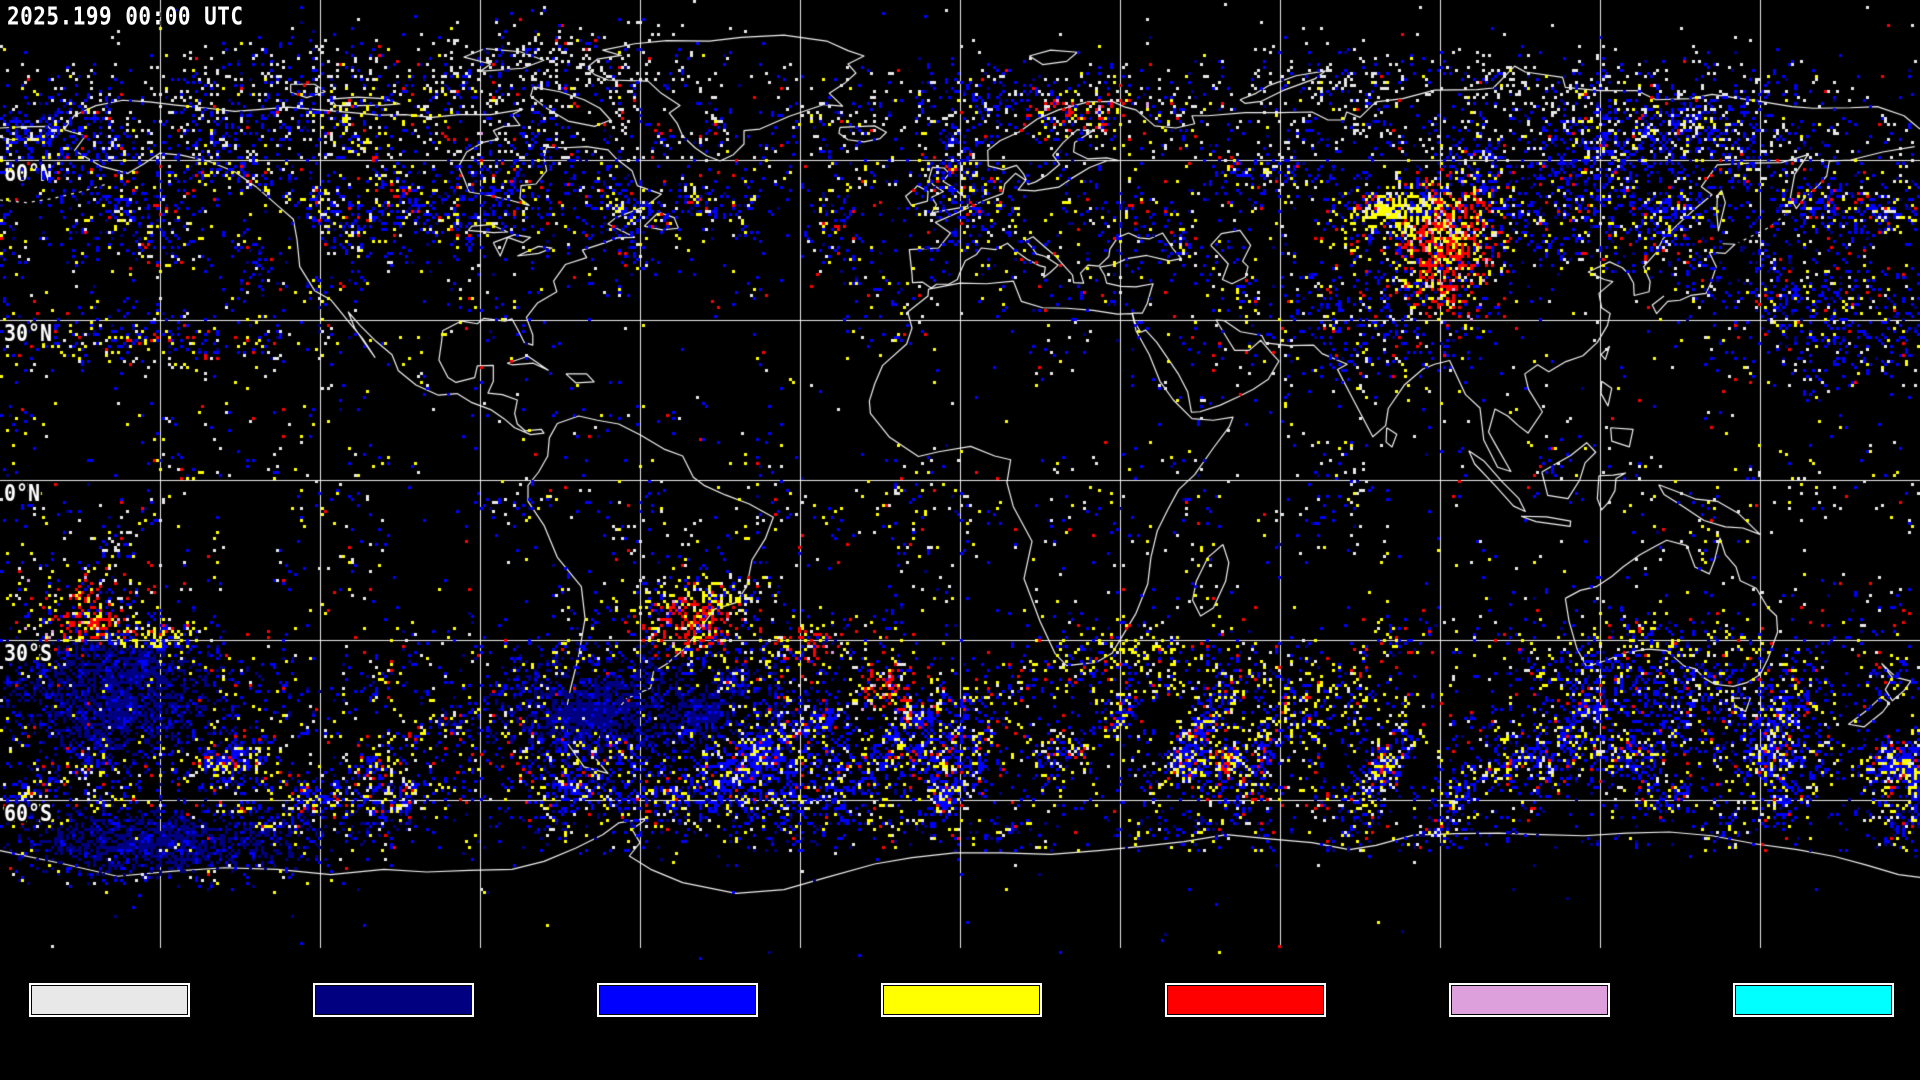  Describe the element at coordinates (1245, 1020) in the screenshot. I see `legend-item-moderate-greater: Moderate/Greater Icing Likely` at that location.